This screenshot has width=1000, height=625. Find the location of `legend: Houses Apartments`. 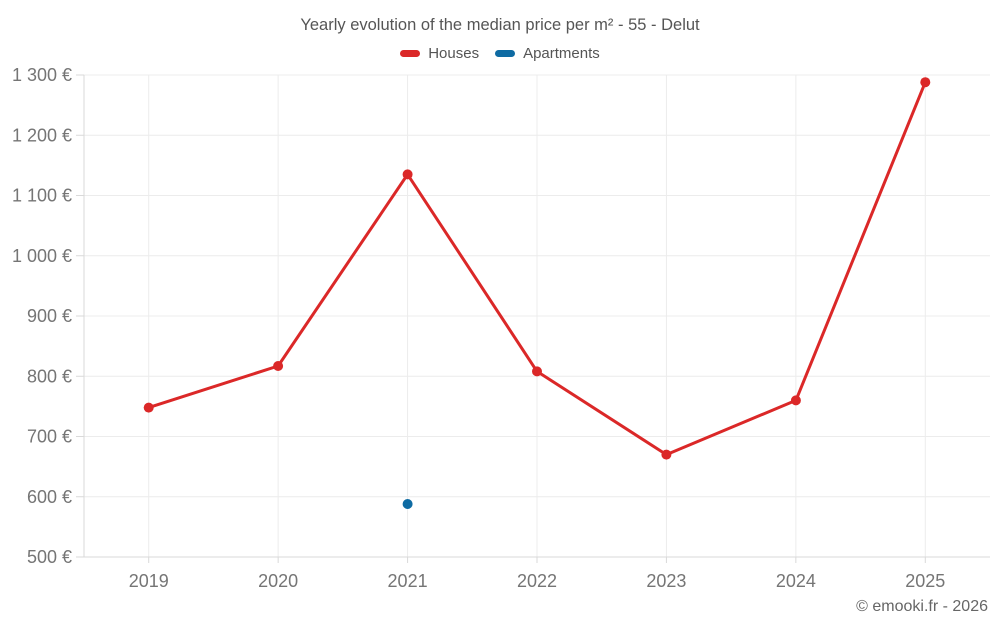

legend: Houses Apartments is located at coordinates (500, 53).